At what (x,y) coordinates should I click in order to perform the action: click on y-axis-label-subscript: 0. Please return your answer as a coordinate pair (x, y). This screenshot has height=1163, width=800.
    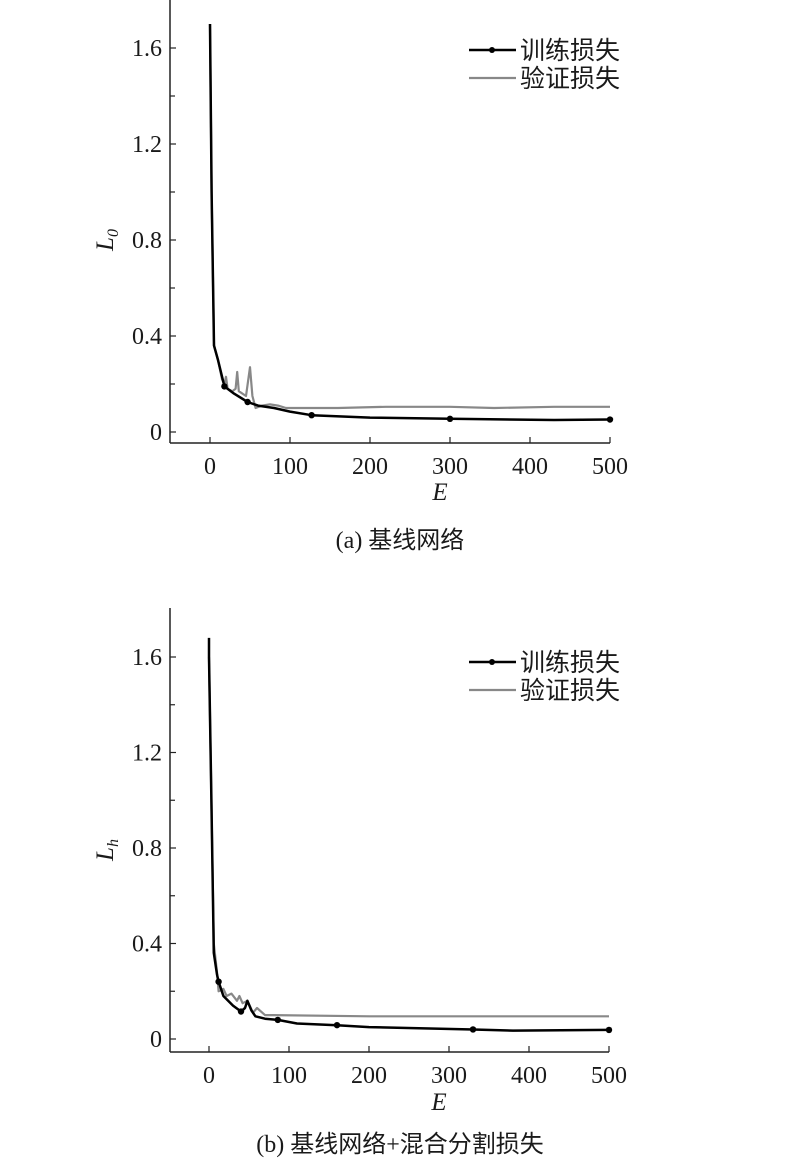
    Looking at the image, I should click on (113, 233).